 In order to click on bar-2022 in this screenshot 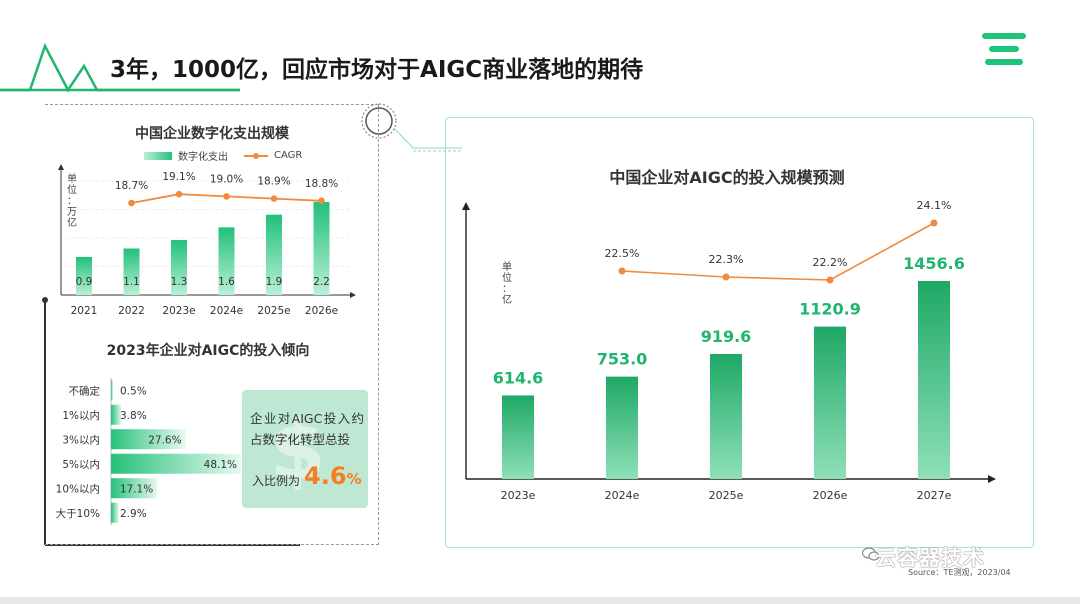, I will do `click(131, 271)`.